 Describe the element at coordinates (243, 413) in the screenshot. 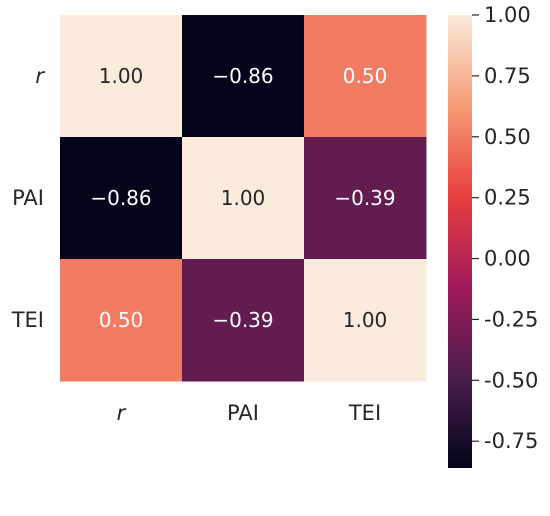

I see `column-label: PAI` at that location.